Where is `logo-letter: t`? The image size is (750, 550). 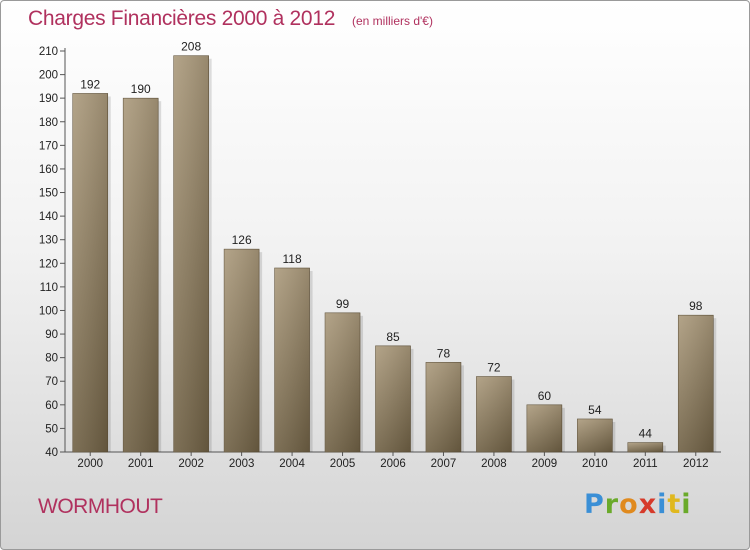 logo-letter: t is located at coordinates (674, 504).